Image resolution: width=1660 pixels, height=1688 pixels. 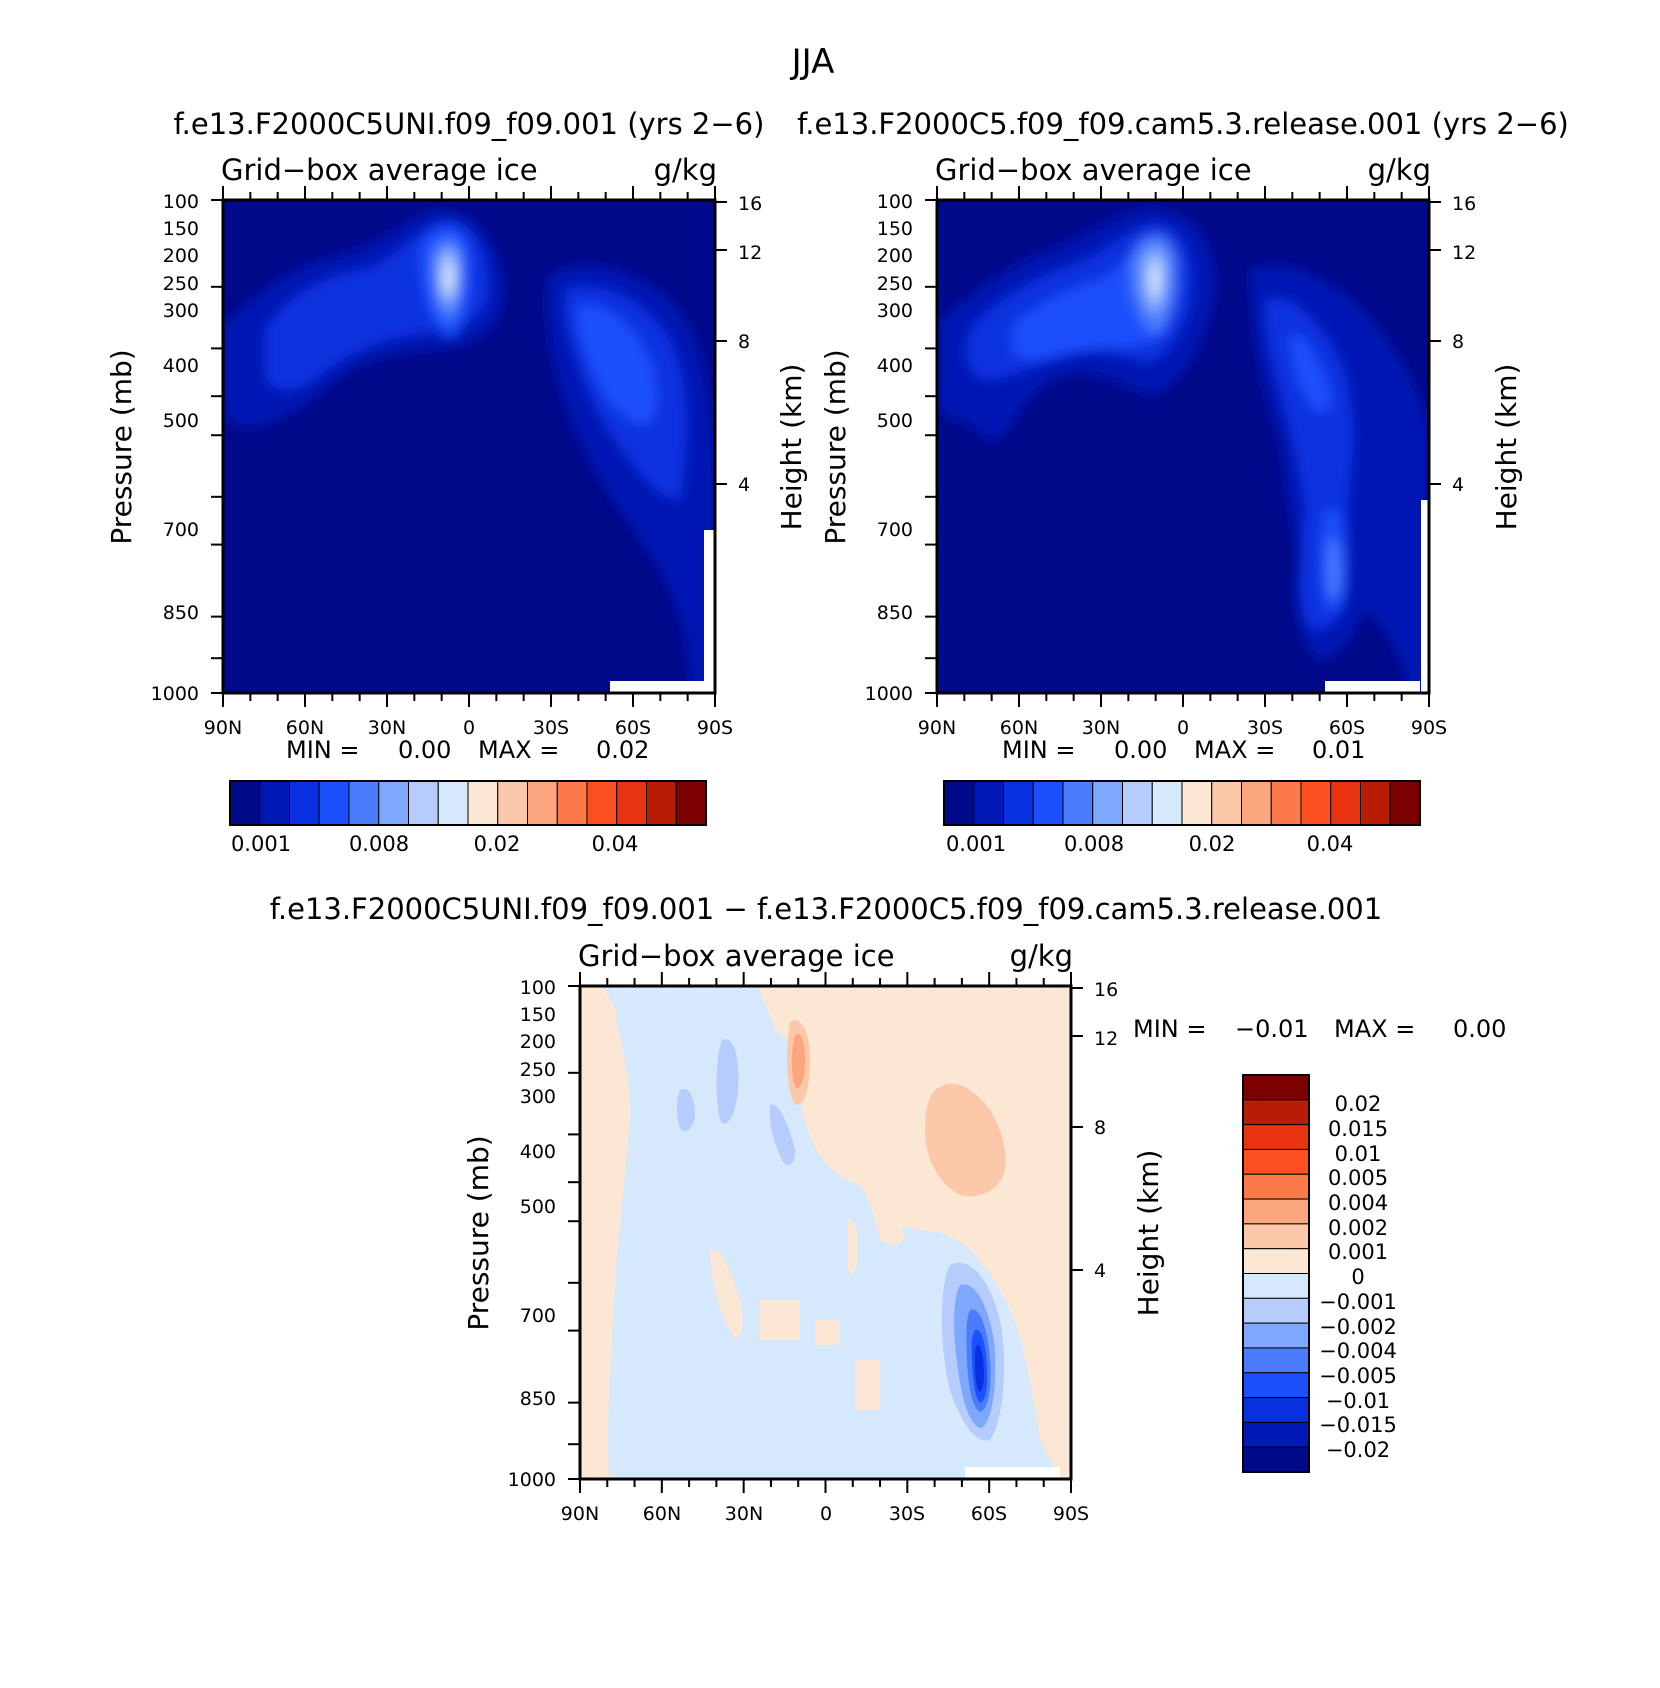 I want to click on panel-b-stats: MIN = 0.00 MAX = 0.01, so click(x=1183, y=750).